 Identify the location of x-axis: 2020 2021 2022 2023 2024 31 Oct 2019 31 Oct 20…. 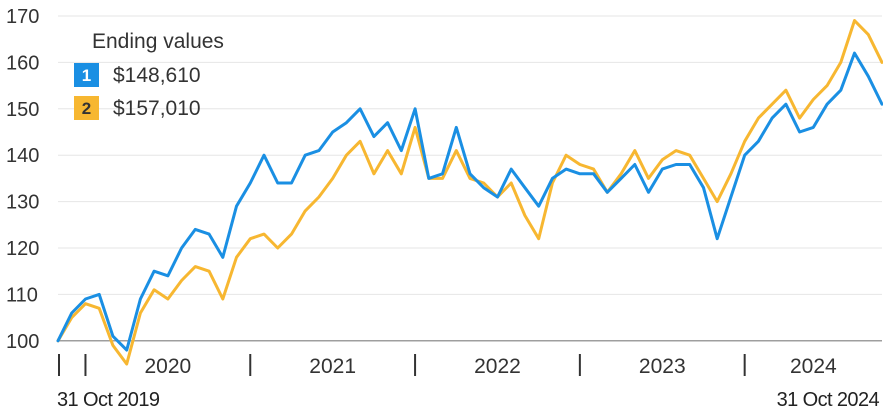
(468, 382).